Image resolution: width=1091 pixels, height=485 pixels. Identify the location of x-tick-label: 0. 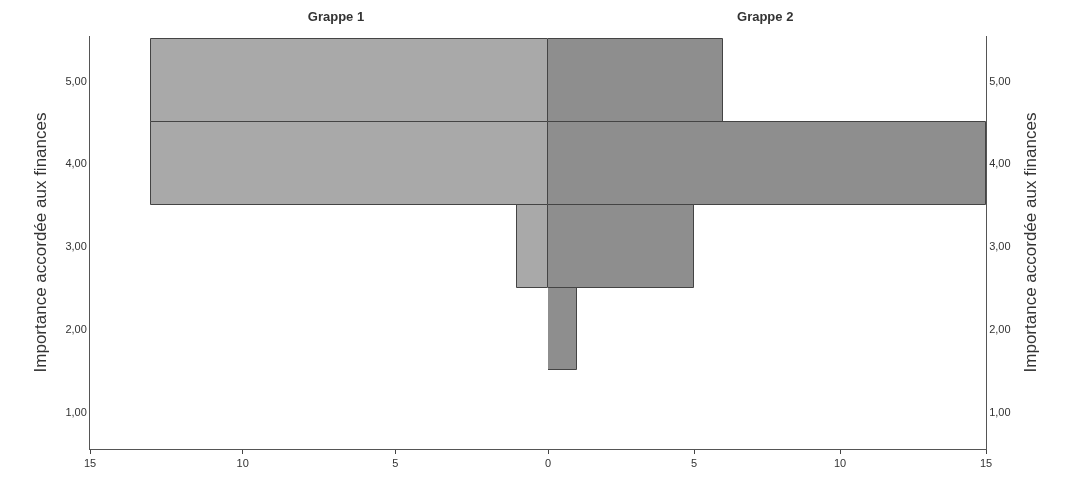
(548, 463).